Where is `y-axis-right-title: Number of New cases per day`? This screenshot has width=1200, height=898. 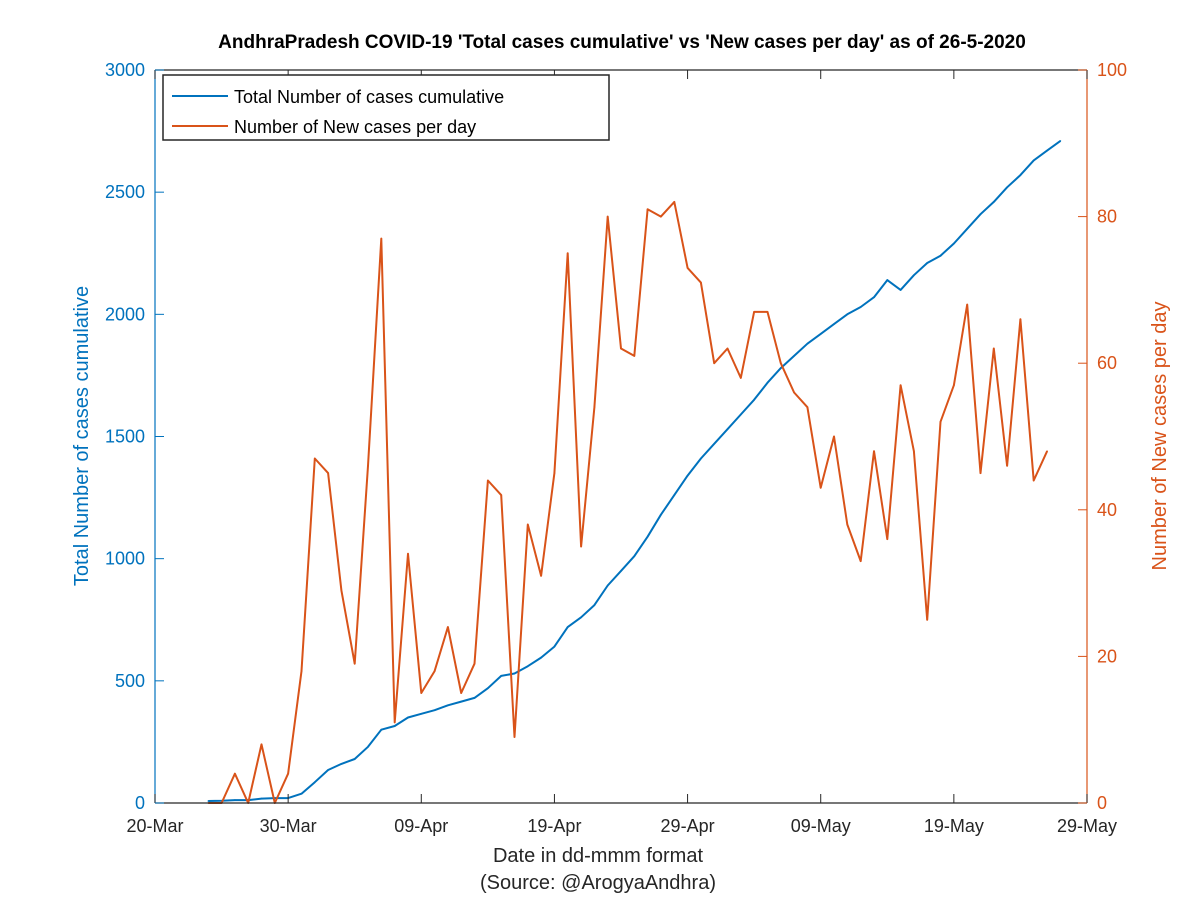
y-axis-right-title: Number of New cases per day is located at coordinates (1160, 435).